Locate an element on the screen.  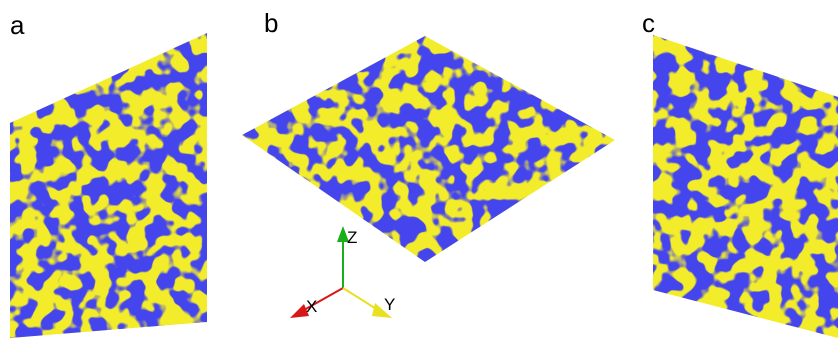
z-axis-arrowhead is located at coordinates (343, 234).